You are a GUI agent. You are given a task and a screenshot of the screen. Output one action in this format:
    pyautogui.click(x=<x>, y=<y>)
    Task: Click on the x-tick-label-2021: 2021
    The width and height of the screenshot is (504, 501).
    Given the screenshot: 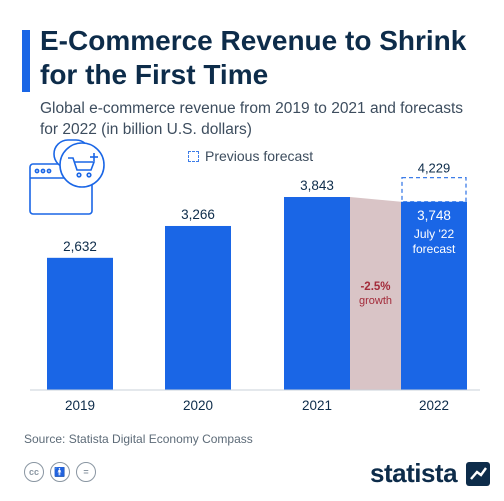 What is the action you would take?
    pyautogui.click(x=317, y=405)
    